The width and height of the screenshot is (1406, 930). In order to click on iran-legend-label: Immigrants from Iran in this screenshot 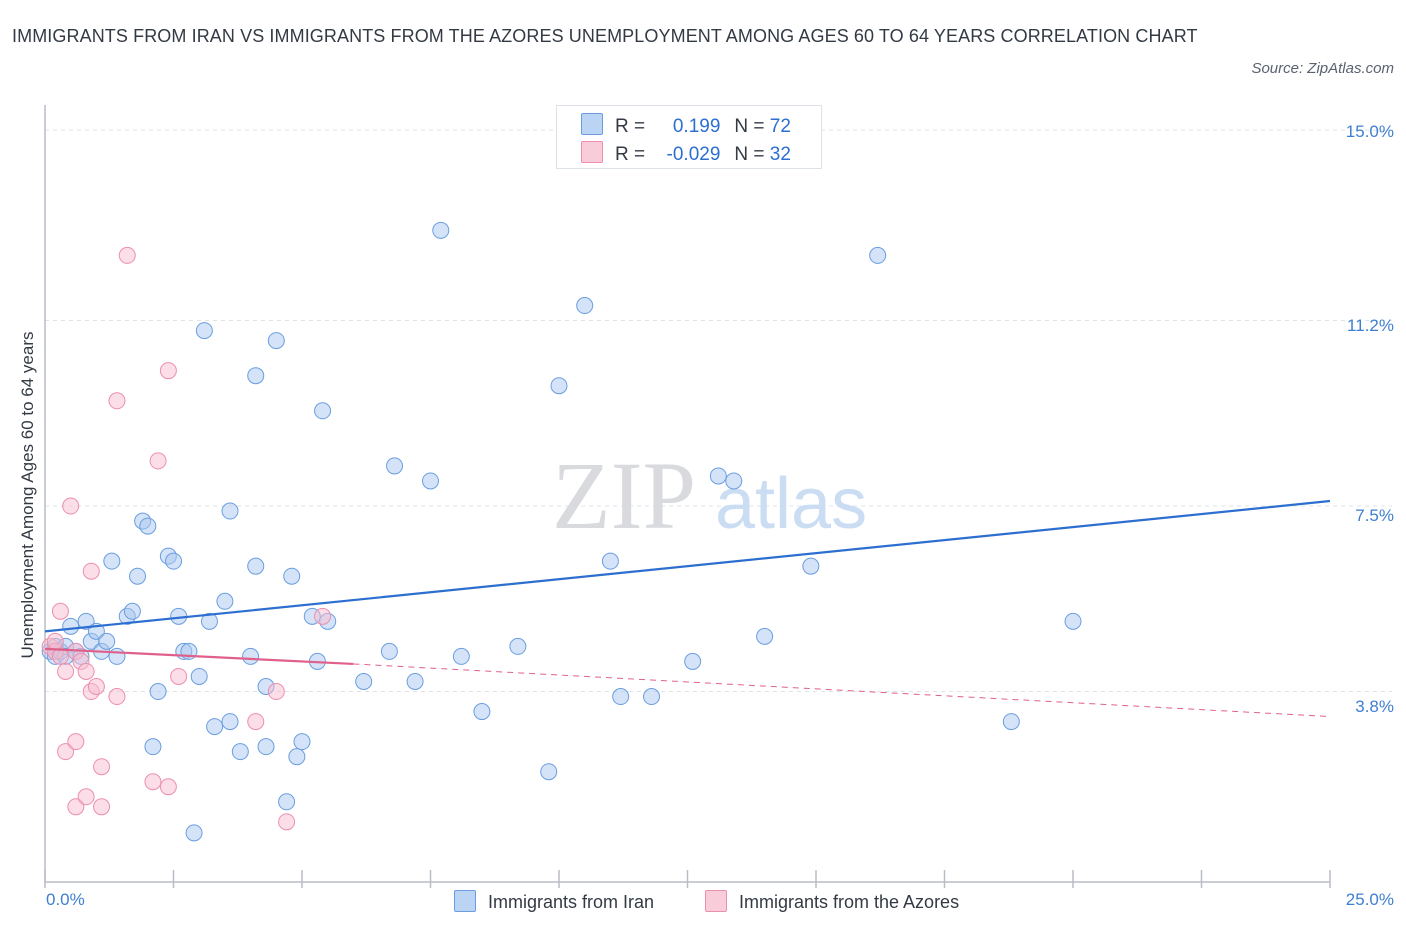, I will do `click(571, 902)`.